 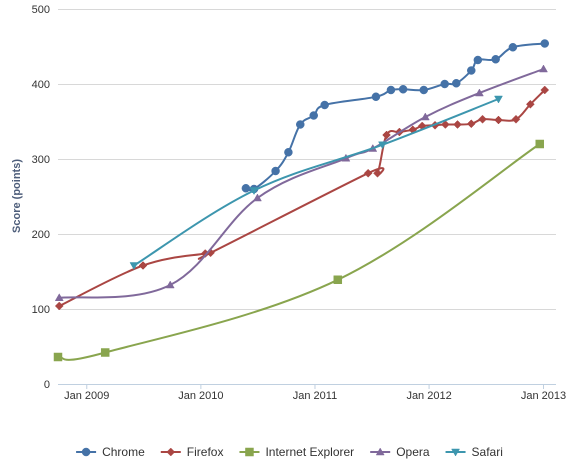 I want to click on x-axis-ticks: Jan 2009 Jan 2010 Jan 2011 Jan 2012 Jan 2013, so click(x=315, y=393).